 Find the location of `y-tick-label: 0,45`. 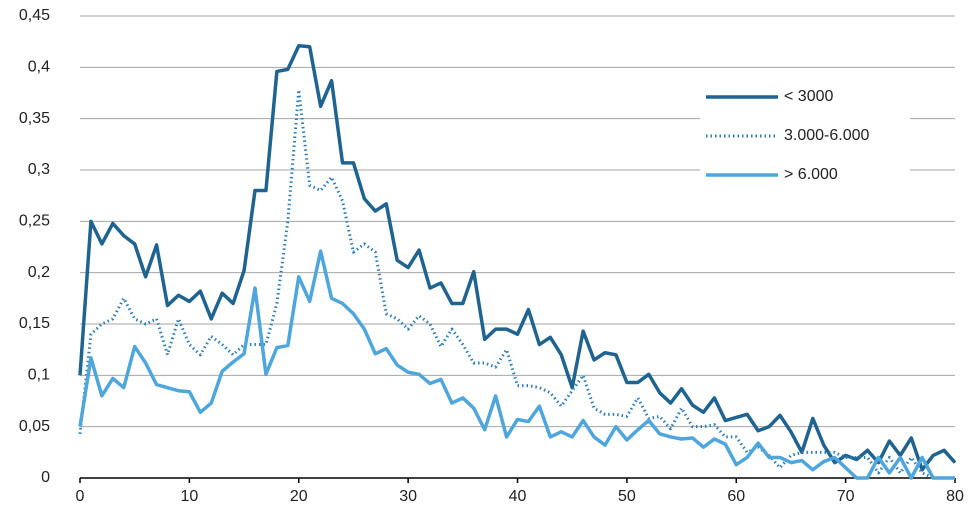

y-tick-label: 0,45 is located at coordinates (34, 15).